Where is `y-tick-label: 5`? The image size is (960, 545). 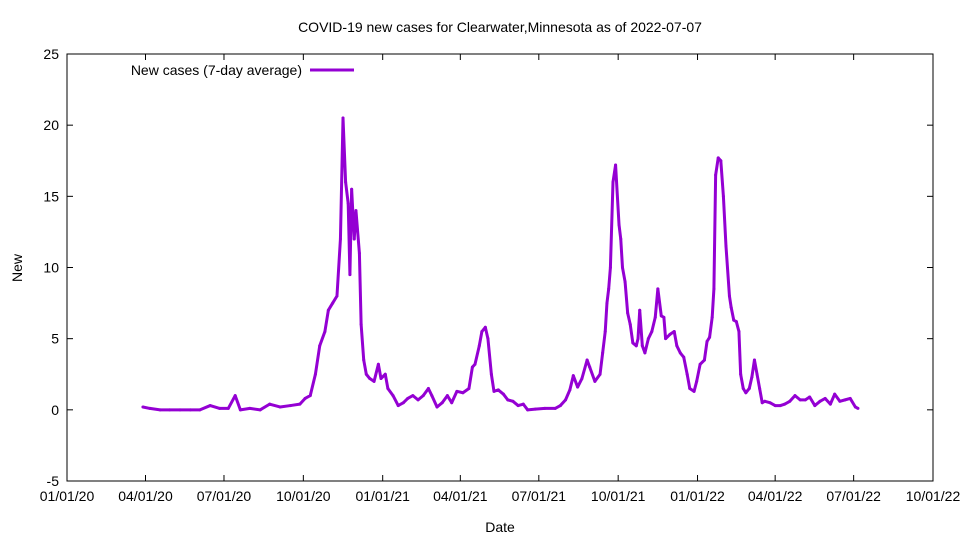
y-tick-label: 5 is located at coordinates (55, 339).